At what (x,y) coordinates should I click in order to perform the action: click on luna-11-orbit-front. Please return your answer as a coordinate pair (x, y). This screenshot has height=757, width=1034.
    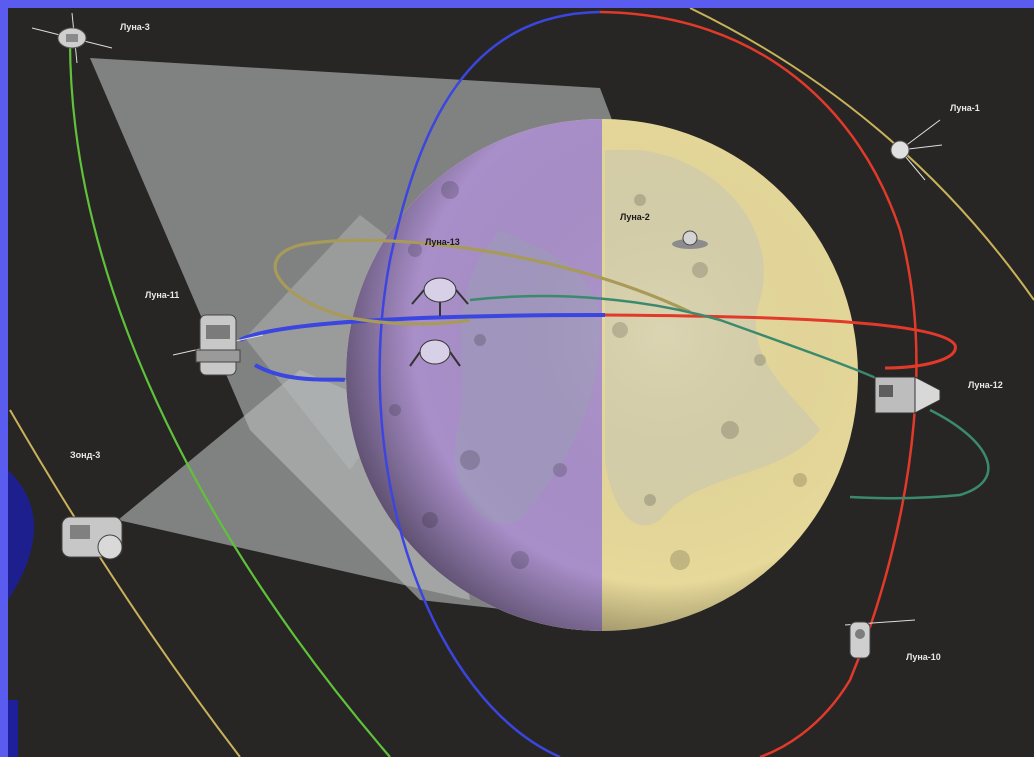
    Looking at the image, I should click on (300, 372).